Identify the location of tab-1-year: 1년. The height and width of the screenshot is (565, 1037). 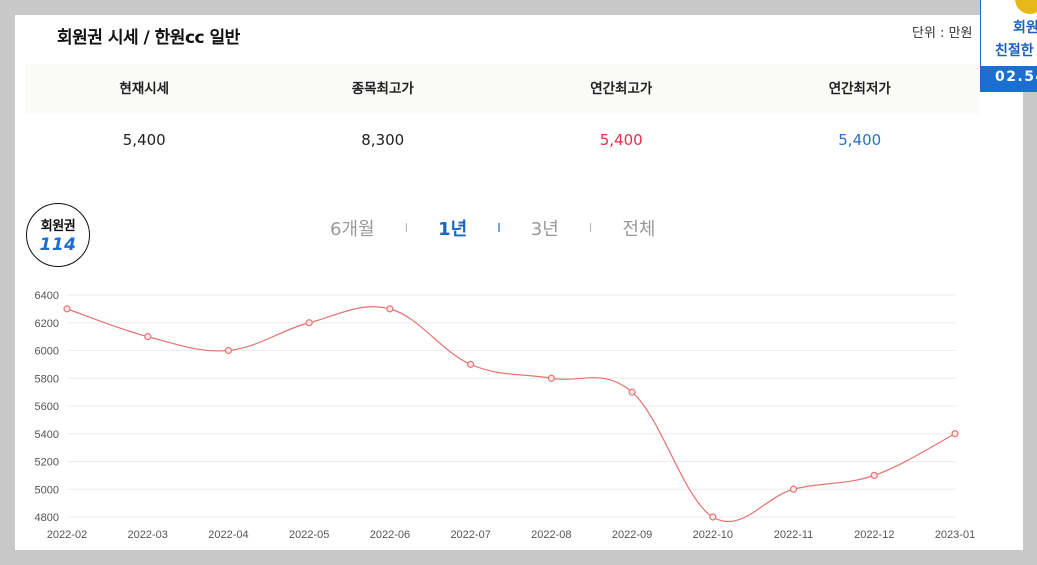
(453, 229).